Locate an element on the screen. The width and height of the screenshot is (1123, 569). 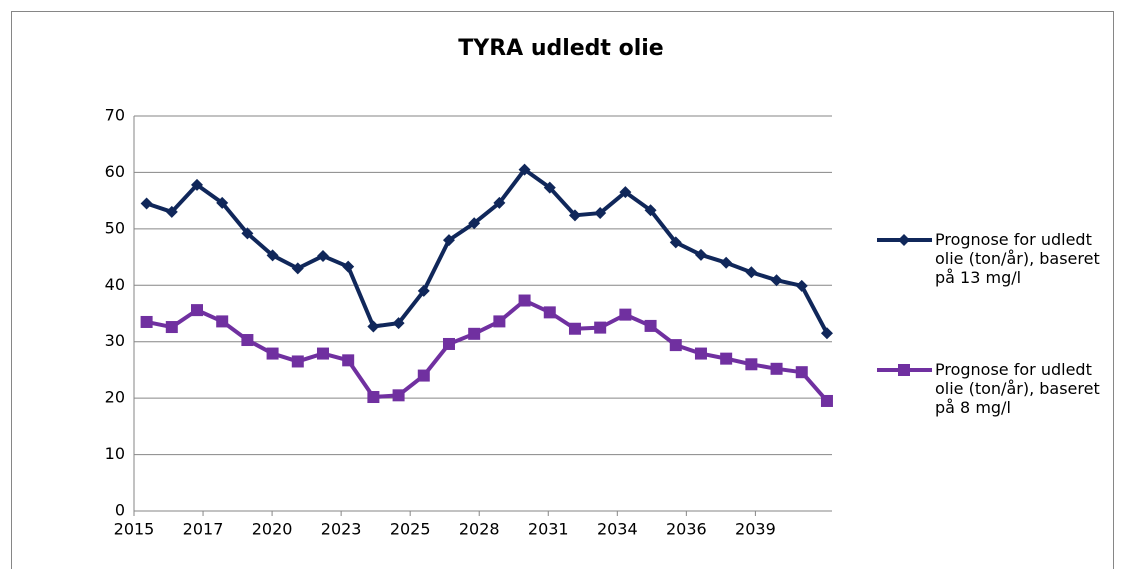
x-tick-label: 2023 is located at coordinates (341, 529).